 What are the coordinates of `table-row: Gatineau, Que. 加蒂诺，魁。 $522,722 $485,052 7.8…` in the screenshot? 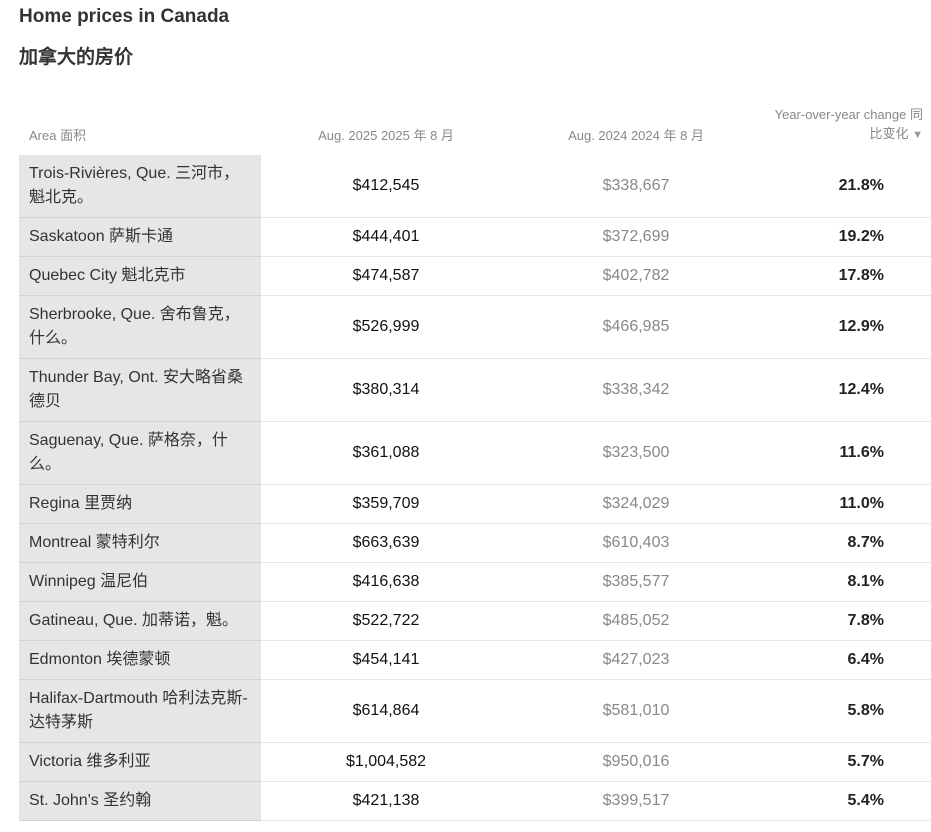 It's located at (475, 621).